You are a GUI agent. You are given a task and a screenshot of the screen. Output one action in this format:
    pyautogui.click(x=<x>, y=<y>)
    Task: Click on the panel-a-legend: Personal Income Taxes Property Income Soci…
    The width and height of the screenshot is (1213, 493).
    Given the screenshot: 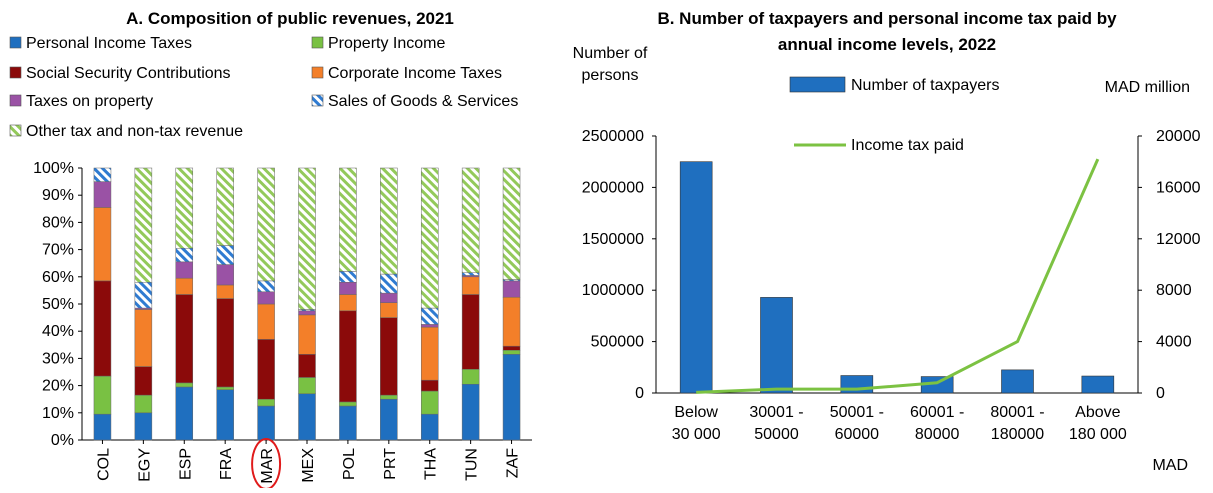 What is the action you would take?
    pyautogui.click(x=263, y=87)
    